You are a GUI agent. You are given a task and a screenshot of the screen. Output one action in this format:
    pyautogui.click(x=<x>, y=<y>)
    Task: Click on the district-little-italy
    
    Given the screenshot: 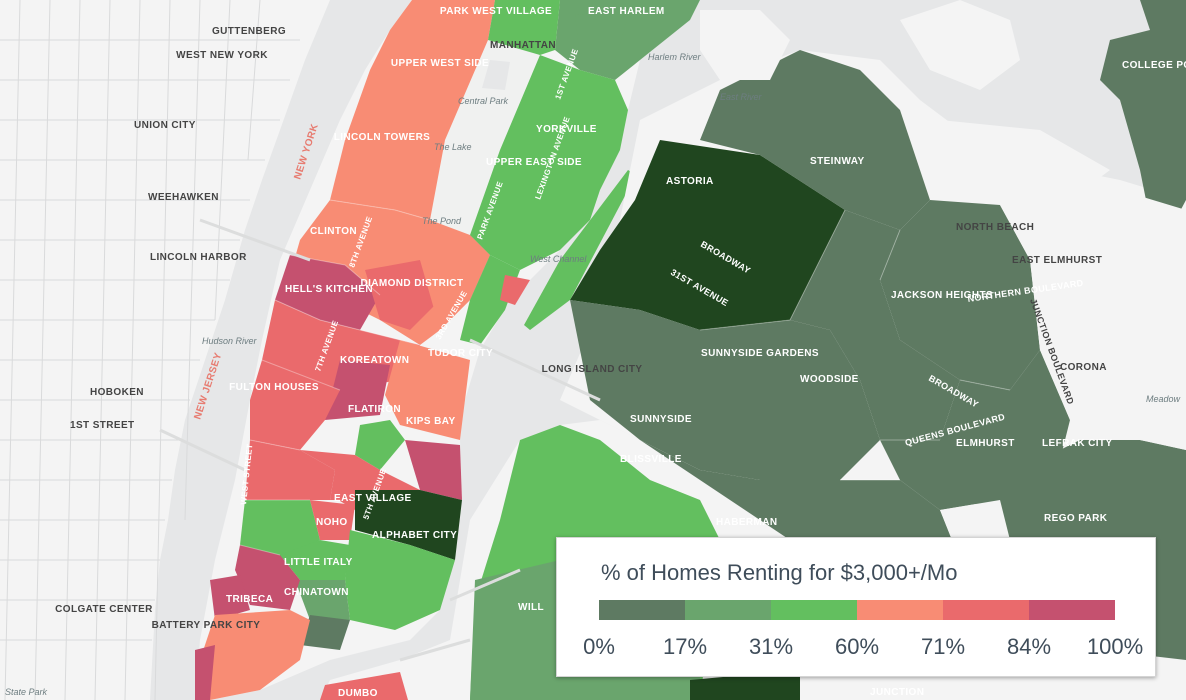 What is the action you would take?
    pyautogui.click(x=315, y=560)
    